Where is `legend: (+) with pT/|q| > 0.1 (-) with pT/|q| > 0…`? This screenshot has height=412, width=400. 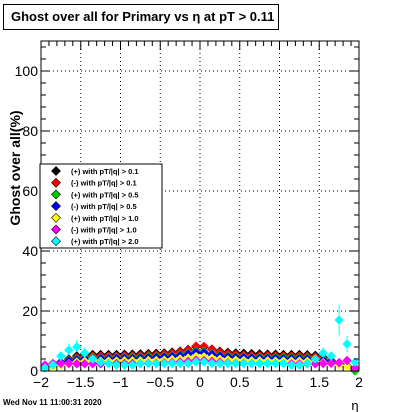 legend: (+) with pT/|q| > 0.1 (-) with pT/|q| > 0… is located at coordinates (101, 206).